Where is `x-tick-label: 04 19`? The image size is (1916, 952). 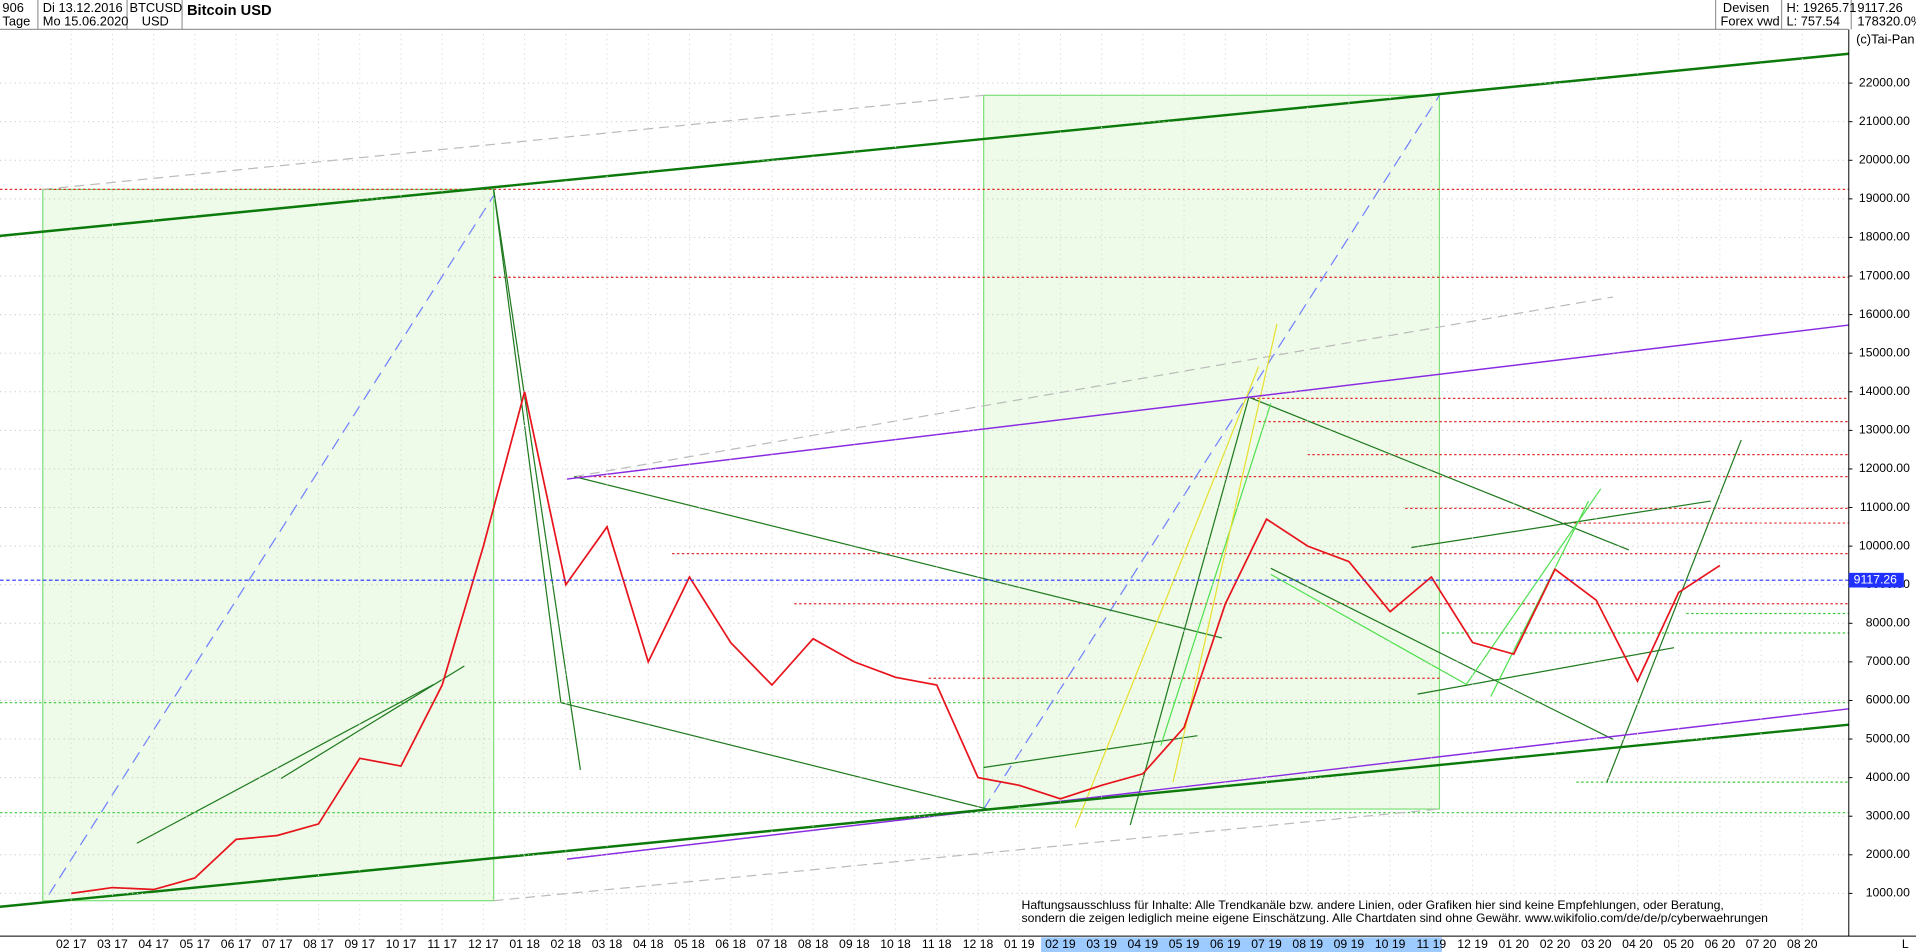 x-tick-label: 04 19 is located at coordinates (1143, 944).